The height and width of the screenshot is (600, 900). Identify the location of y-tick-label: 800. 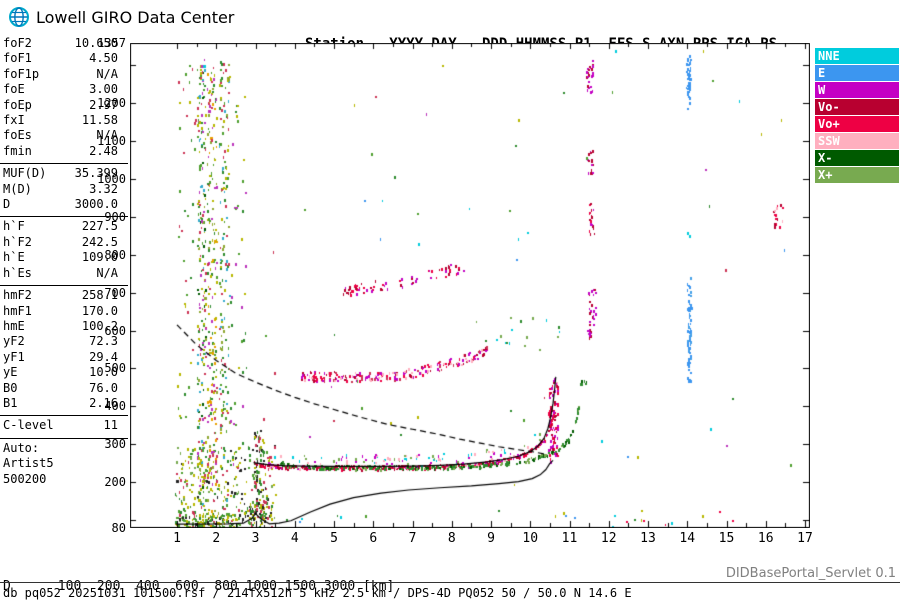
(115, 254).